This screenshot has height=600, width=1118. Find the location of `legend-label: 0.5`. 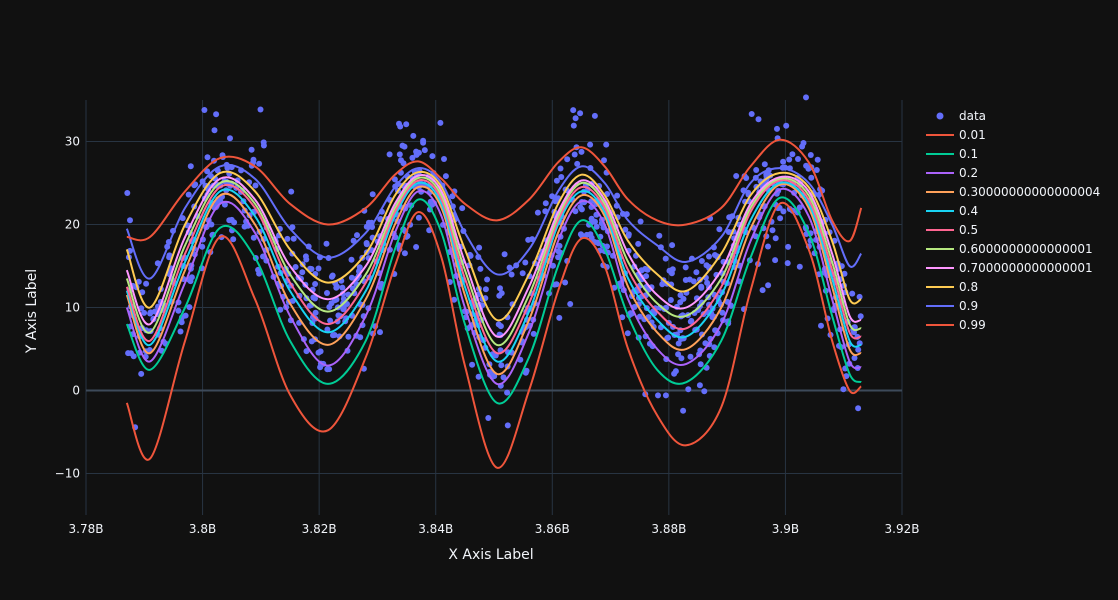

legend-label: 0.5 is located at coordinates (968, 230).